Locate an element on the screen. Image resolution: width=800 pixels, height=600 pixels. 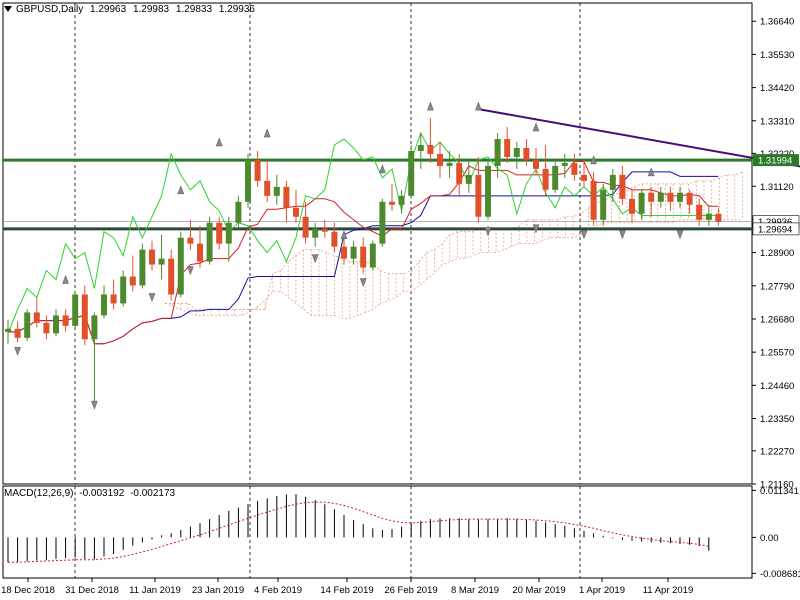
macd-histogram is located at coordinates (358, 528).